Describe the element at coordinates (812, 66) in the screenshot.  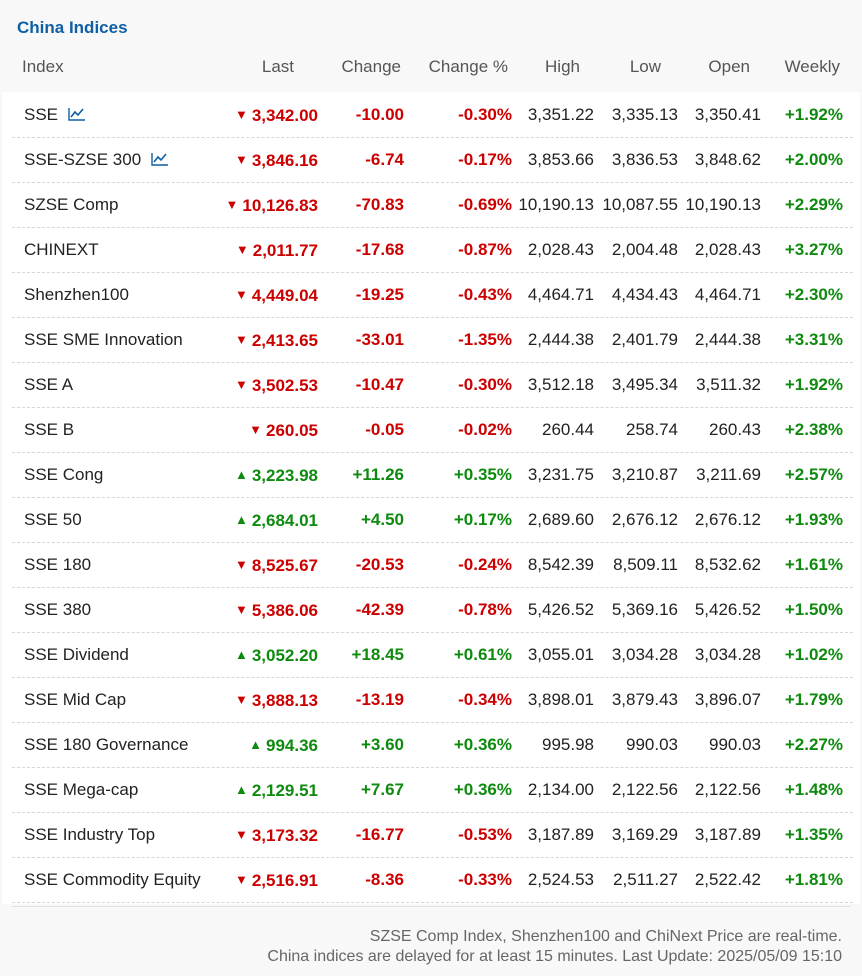
I see `header-weekly: Weekly` at that location.